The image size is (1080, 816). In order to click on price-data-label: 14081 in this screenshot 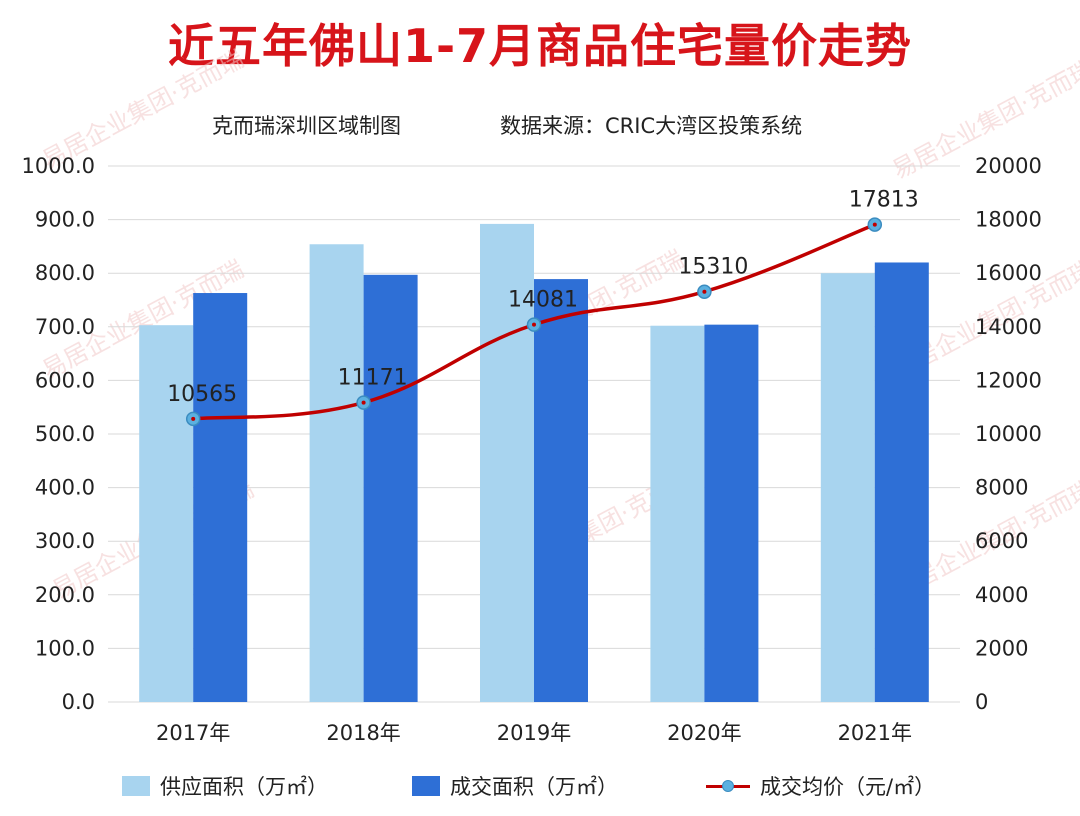, I will do `click(543, 300)`.